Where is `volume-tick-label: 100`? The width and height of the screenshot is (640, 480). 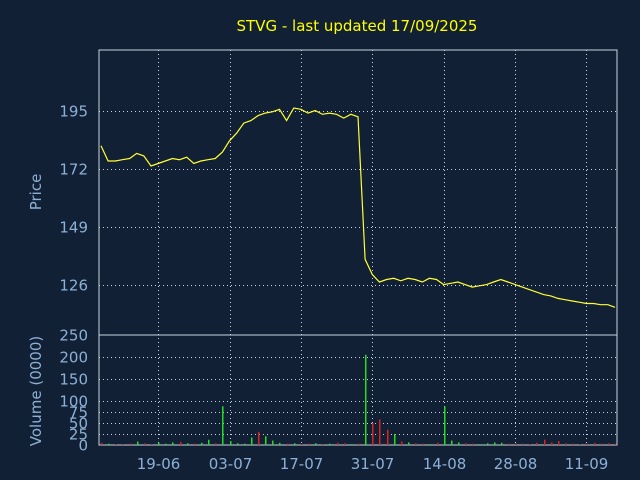 volume-tick-label: 100 is located at coordinates (73, 402).